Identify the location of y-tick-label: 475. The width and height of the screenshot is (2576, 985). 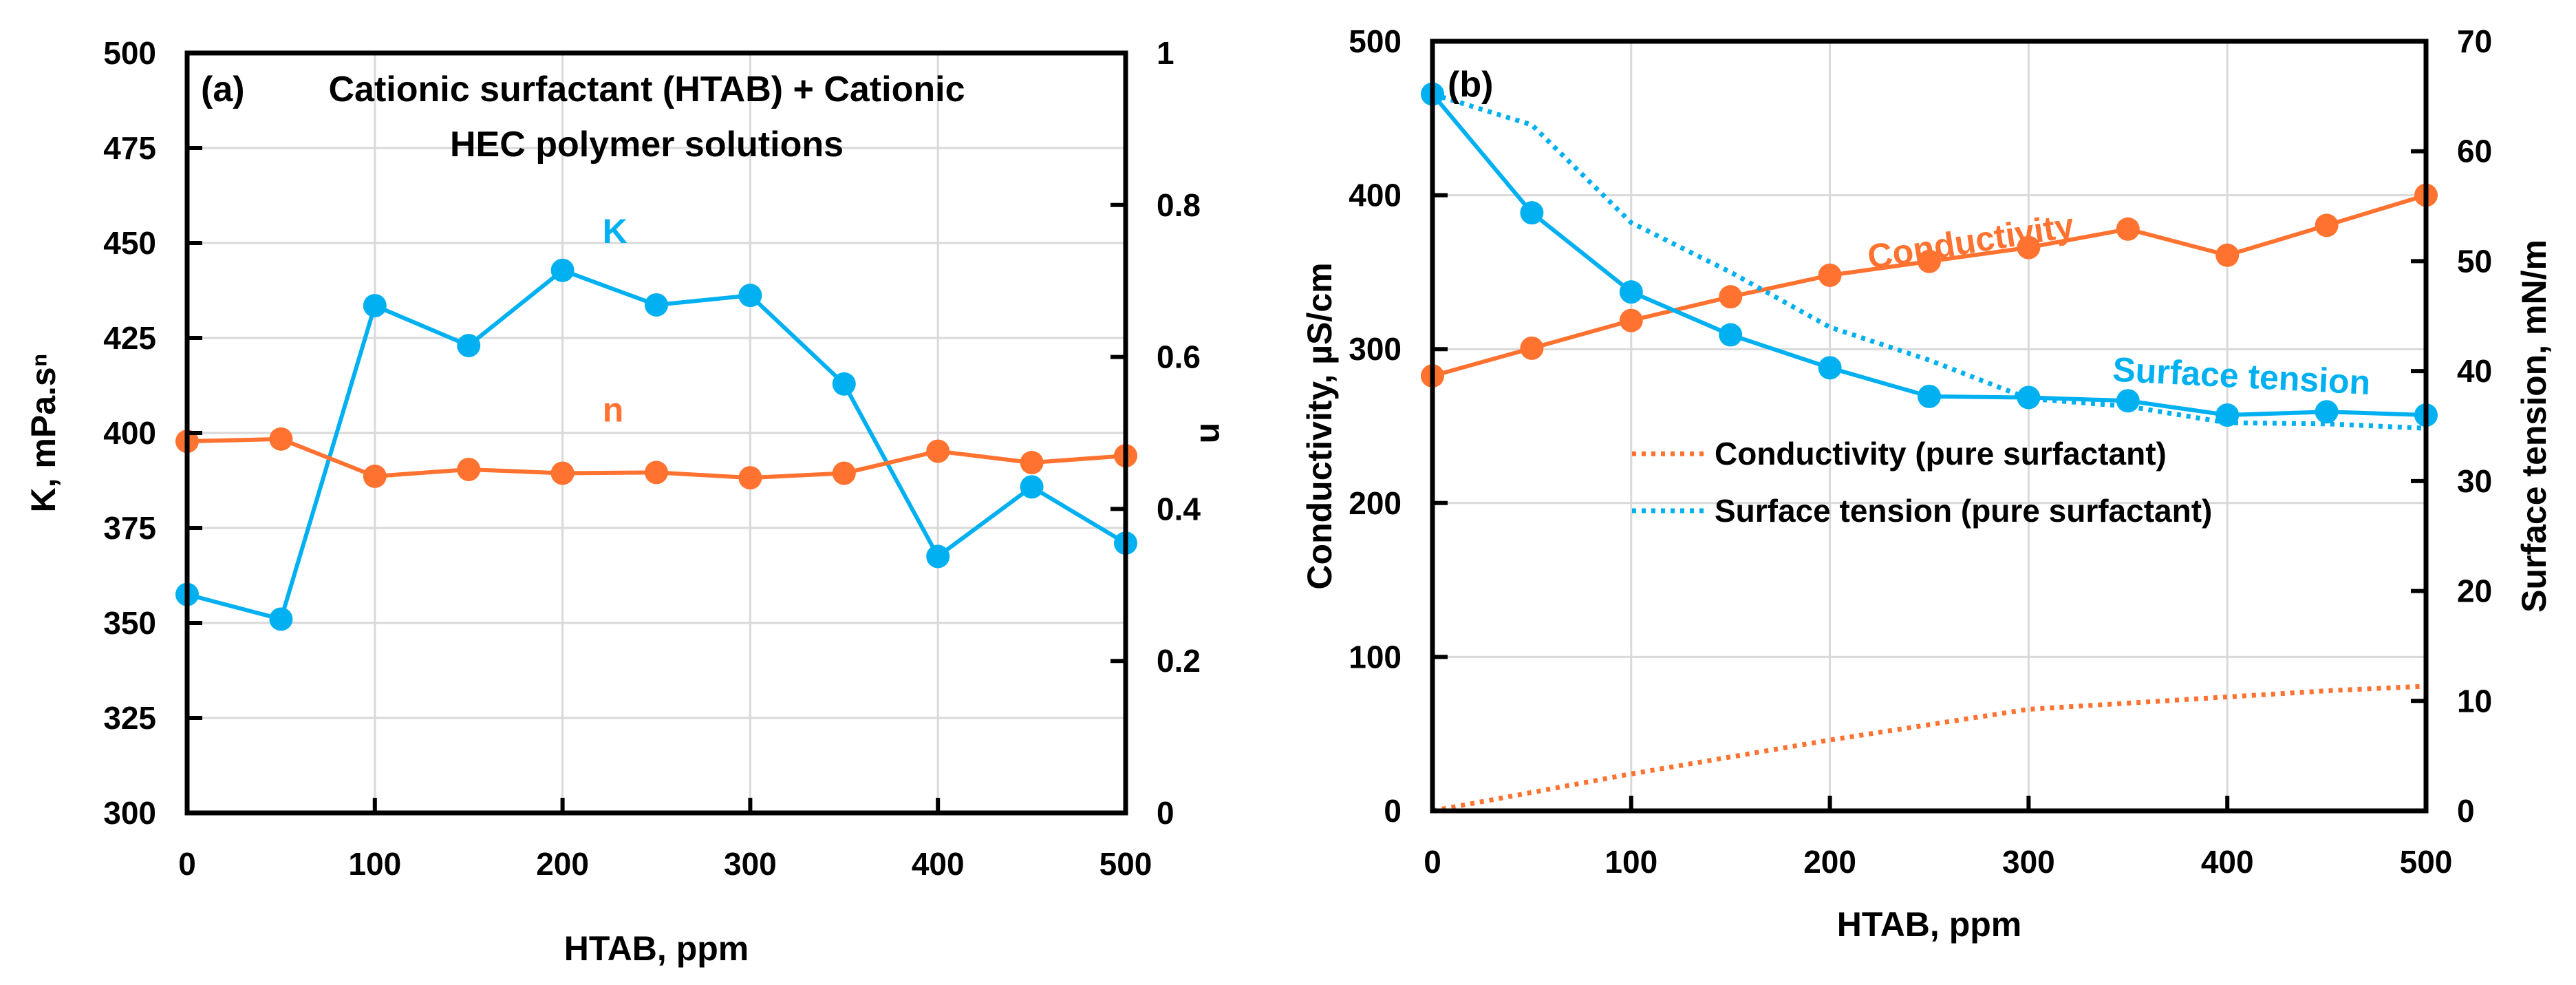
(129, 148).